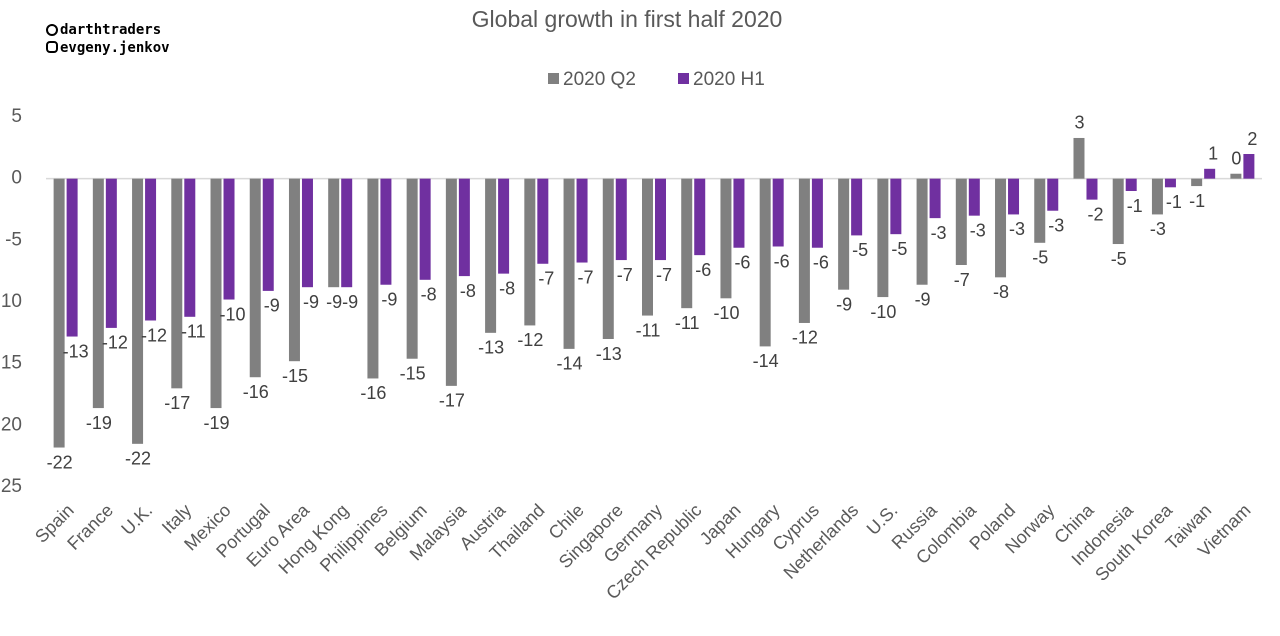 The image size is (1280, 636). I want to click on y-tick-label: 20, so click(11, 424).